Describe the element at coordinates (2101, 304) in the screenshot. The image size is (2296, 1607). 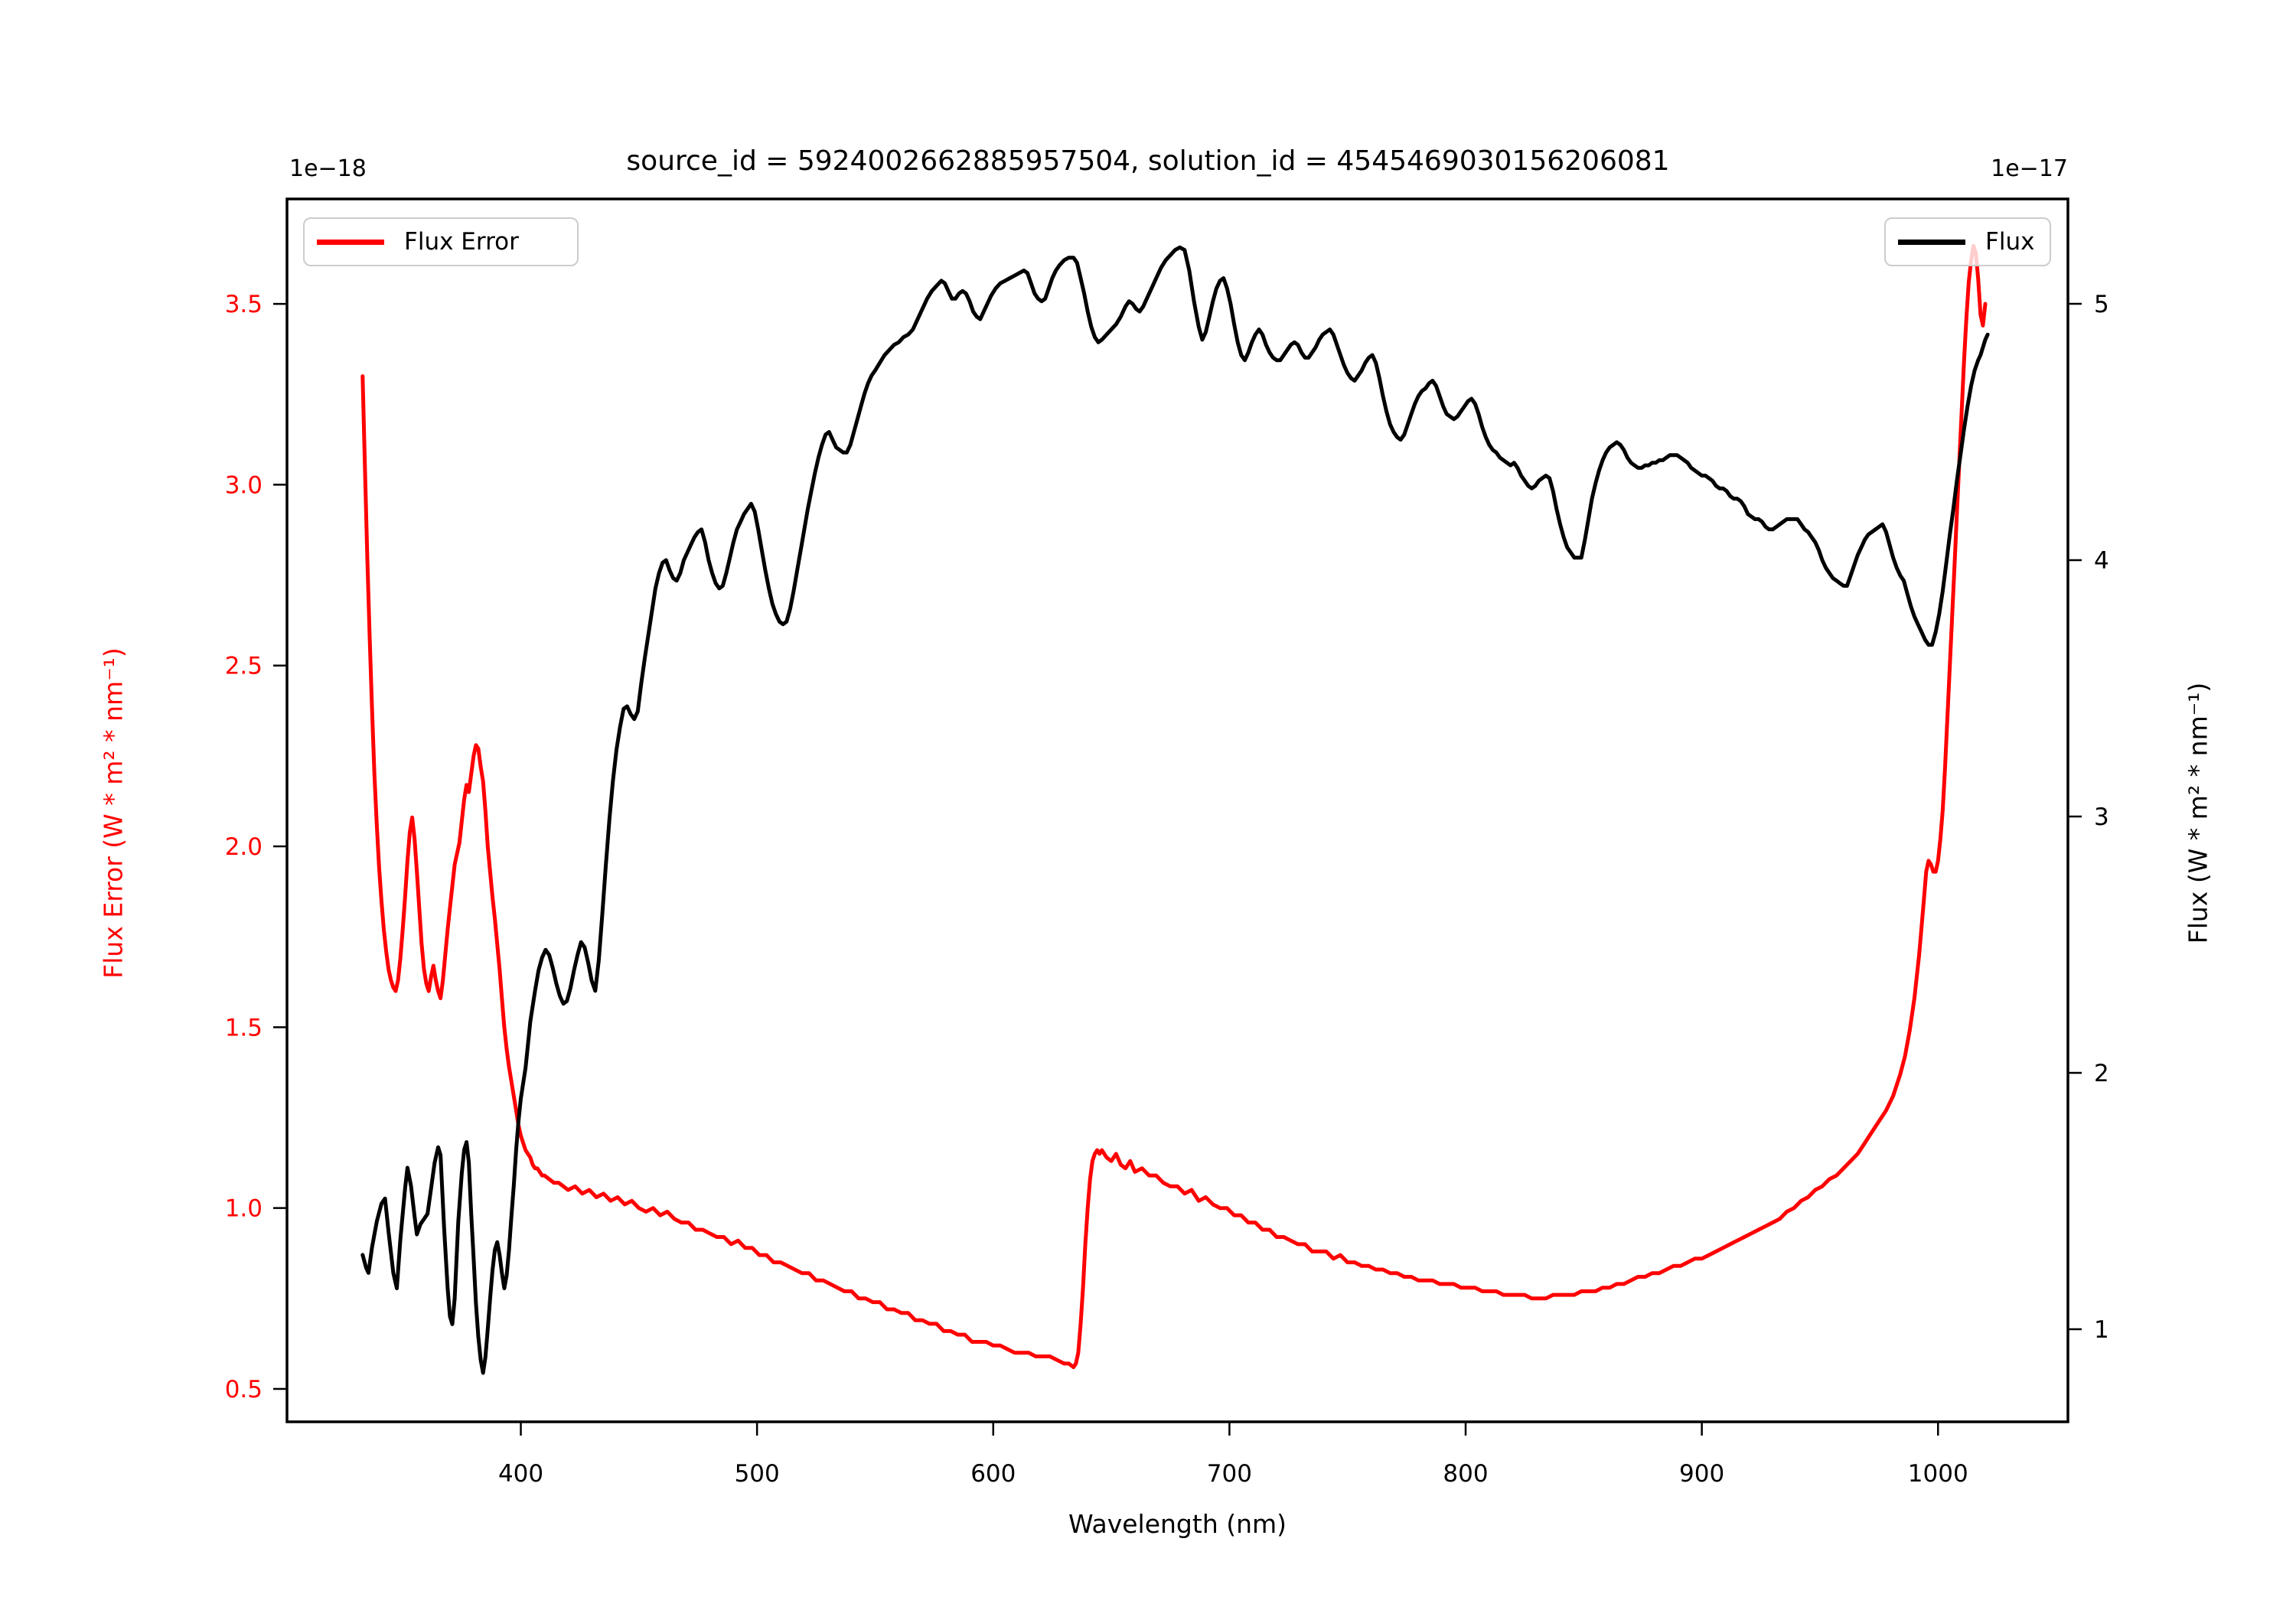
I see `y-tick-label-right: 5` at that location.